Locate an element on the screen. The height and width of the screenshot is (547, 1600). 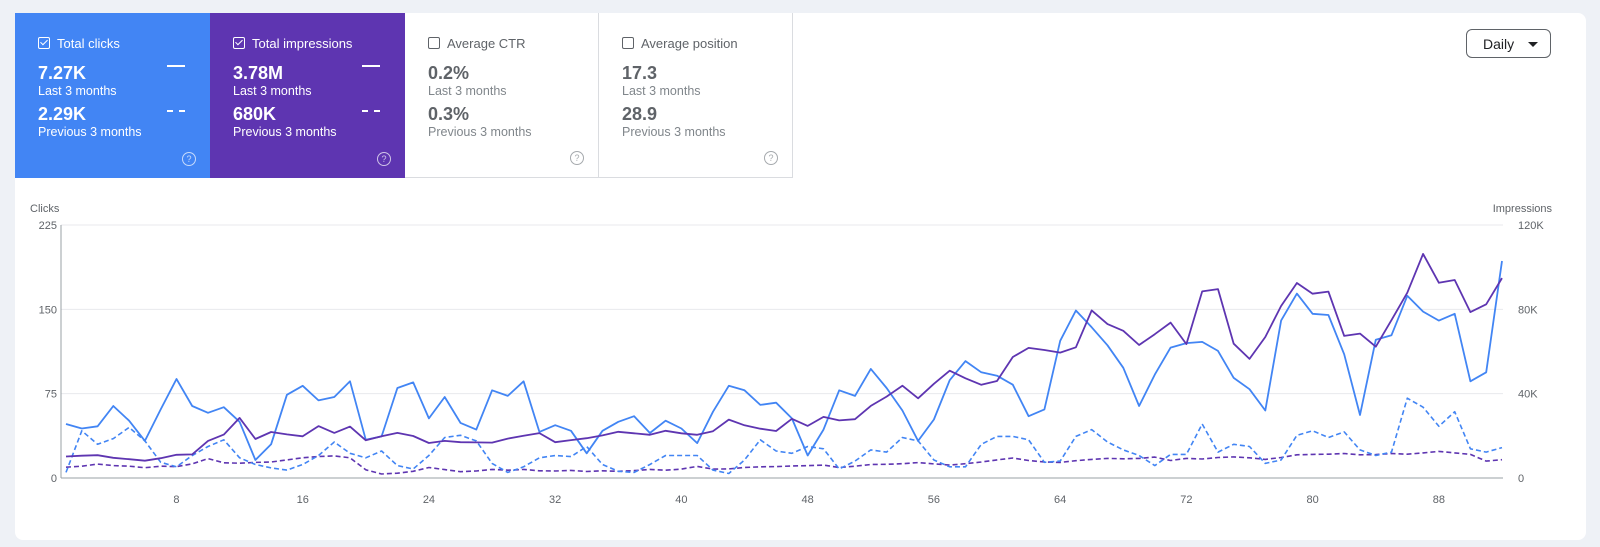
metric-value: 7.27K is located at coordinates (62, 73).